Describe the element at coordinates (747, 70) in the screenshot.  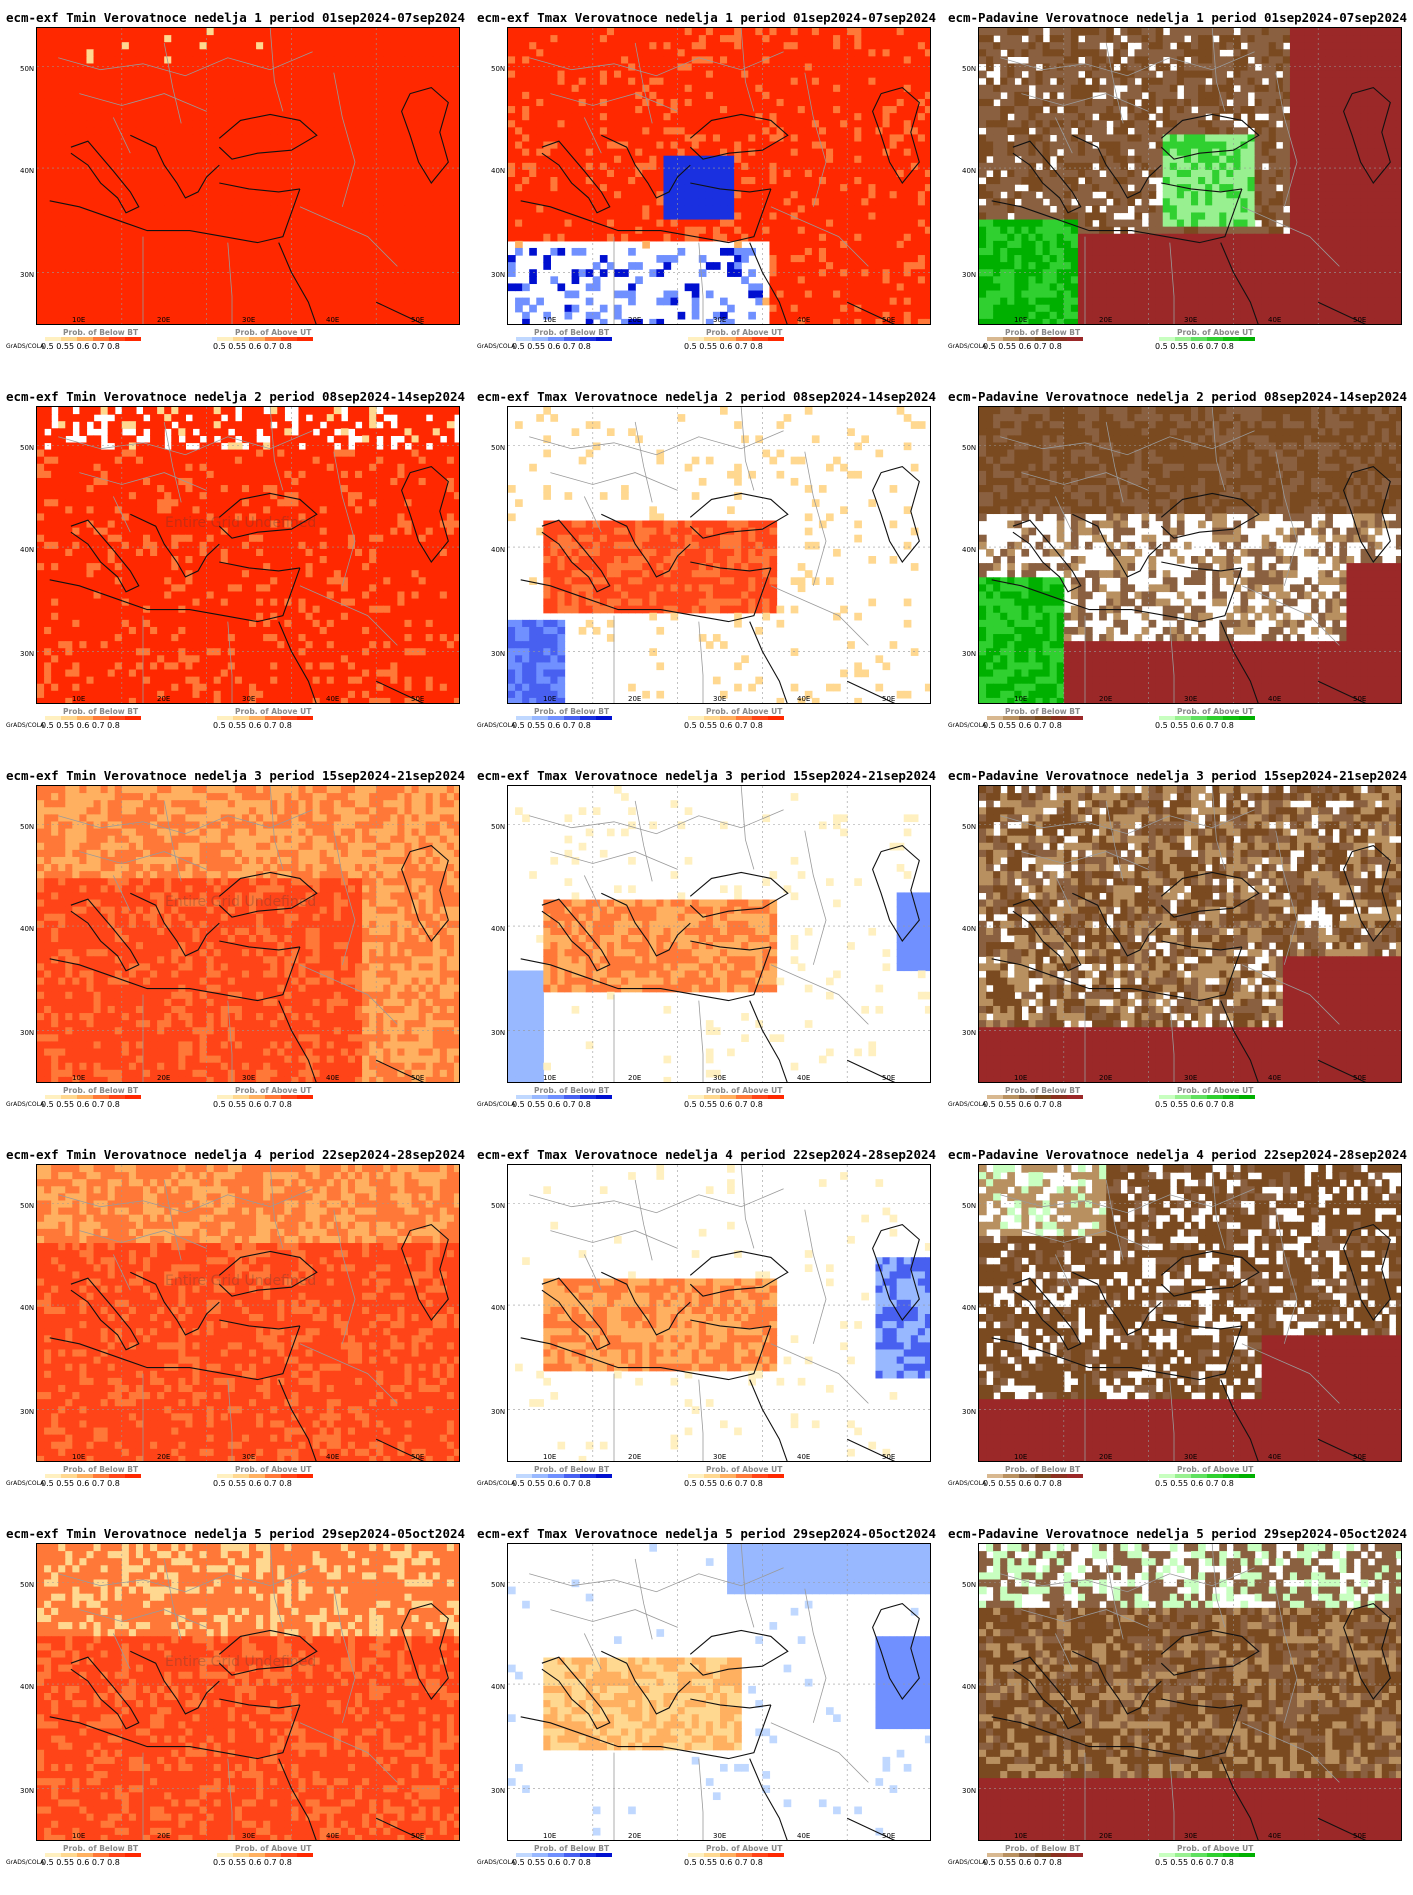
I see `country-border` at that location.